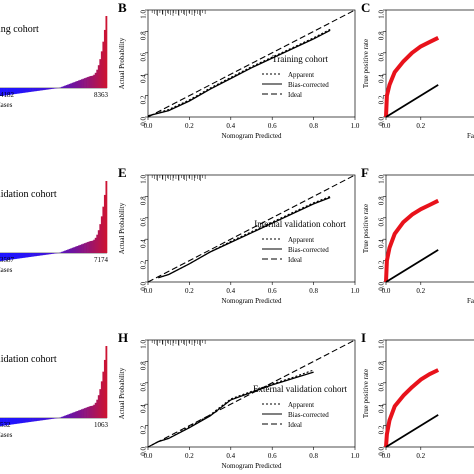 Image resolution: width=474 pixels, height=474 pixels. What do you see at coordinates (300, 389) in the screenshot?
I see `legend-title: External validation cohort` at bounding box center [300, 389].